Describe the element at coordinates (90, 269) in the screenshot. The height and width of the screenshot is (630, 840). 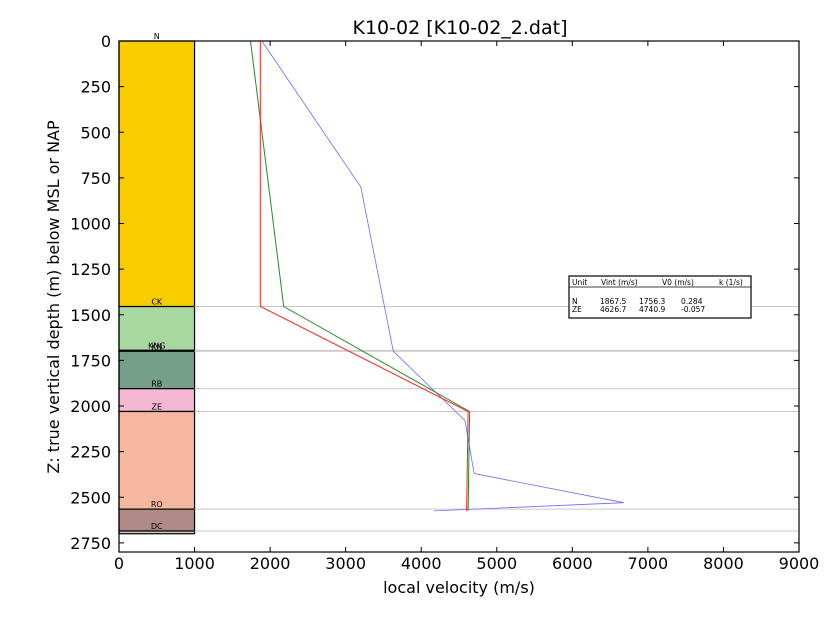
I see `y-tick-label: 1250` at that location.